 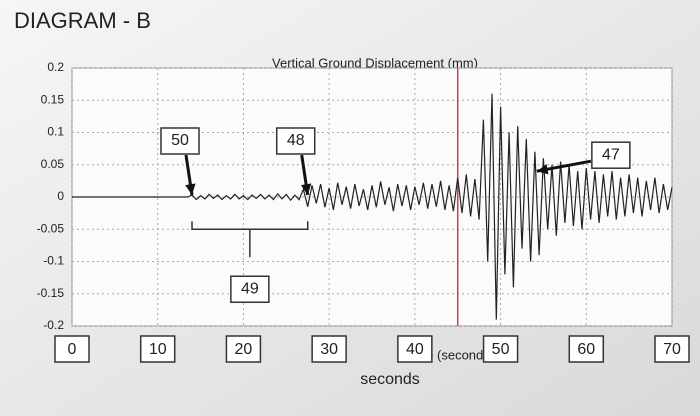 I want to click on x-tick-label: 30, so click(x=329, y=349).